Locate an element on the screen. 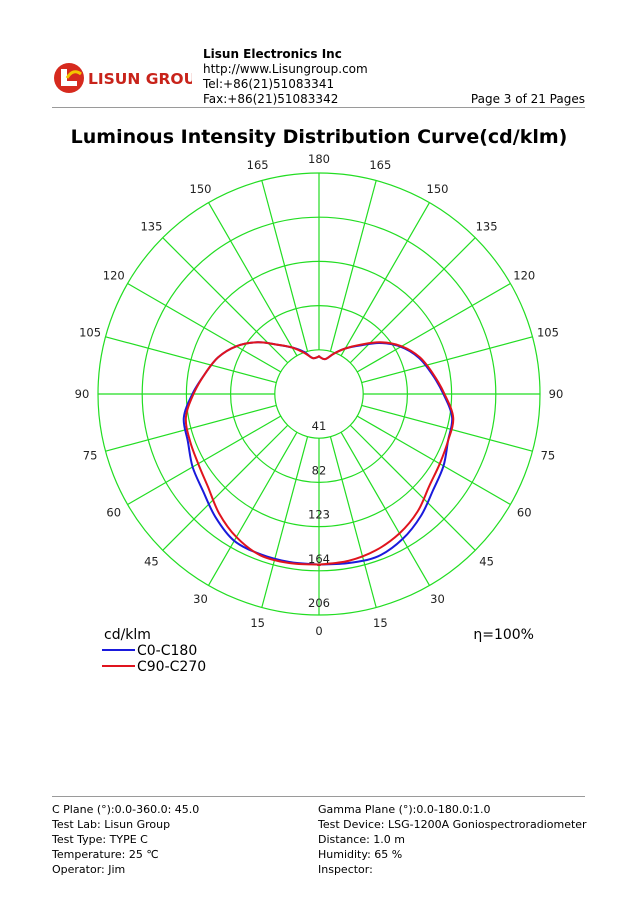 The image size is (638, 903). angle-label-left: 105 is located at coordinates (90, 333).